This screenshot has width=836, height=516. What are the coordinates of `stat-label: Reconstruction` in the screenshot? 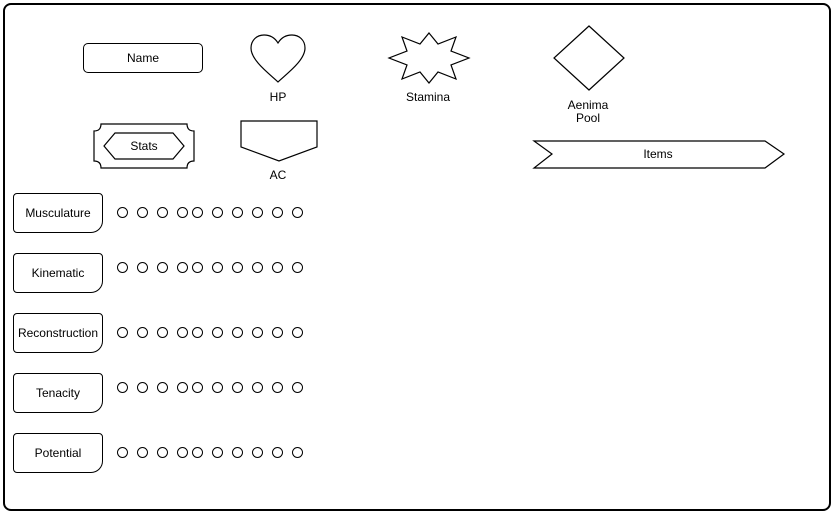 It's located at (58, 333).